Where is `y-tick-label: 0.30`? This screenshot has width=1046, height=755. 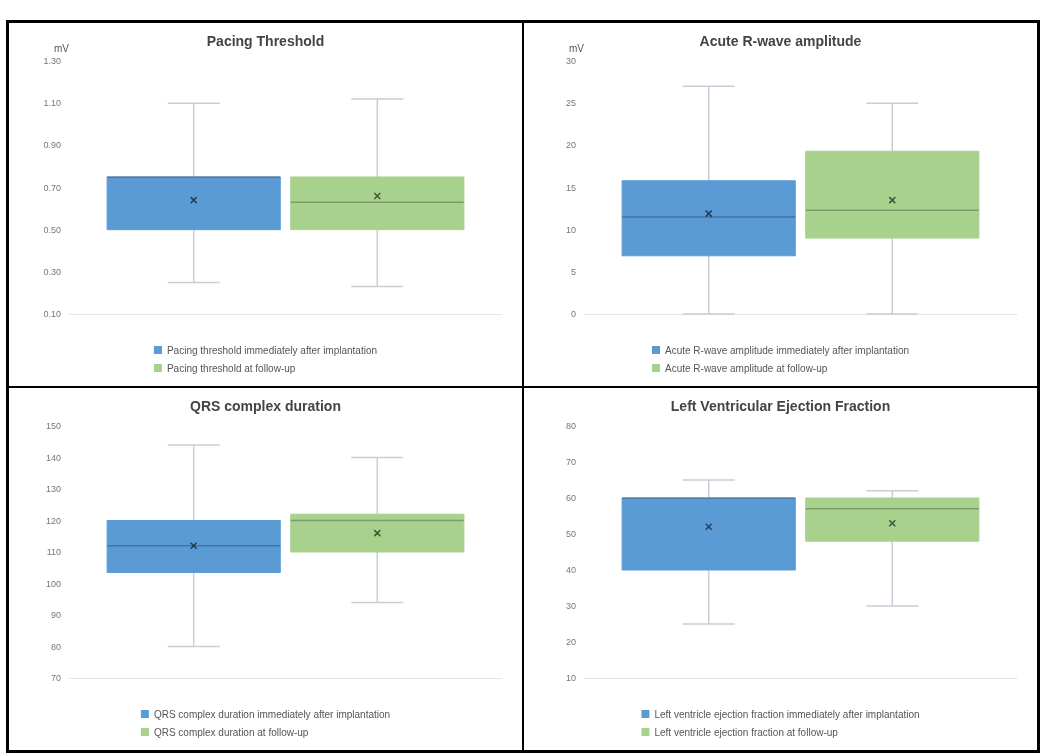 y-tick-label: 0.30 is located at coordinates (52, 271).